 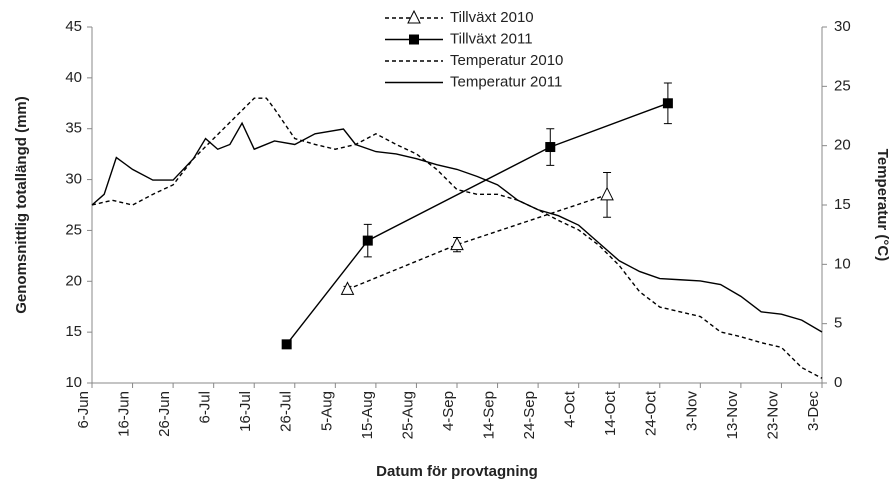 I want to click on y-axis-label: Genomsnittlig totallängd (mm), so click(x=21, y=205).